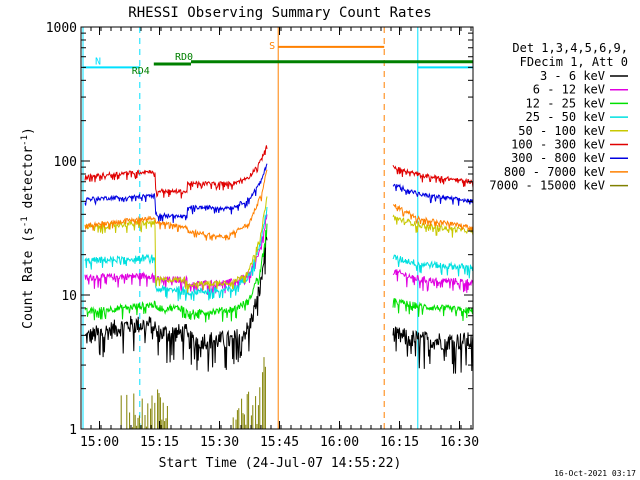 The image size is (640, 480). What do you see at coordinates (219, 442) in the screenshot?
I see `x-tick-label: 15:30` at bounding box center [219, 442].